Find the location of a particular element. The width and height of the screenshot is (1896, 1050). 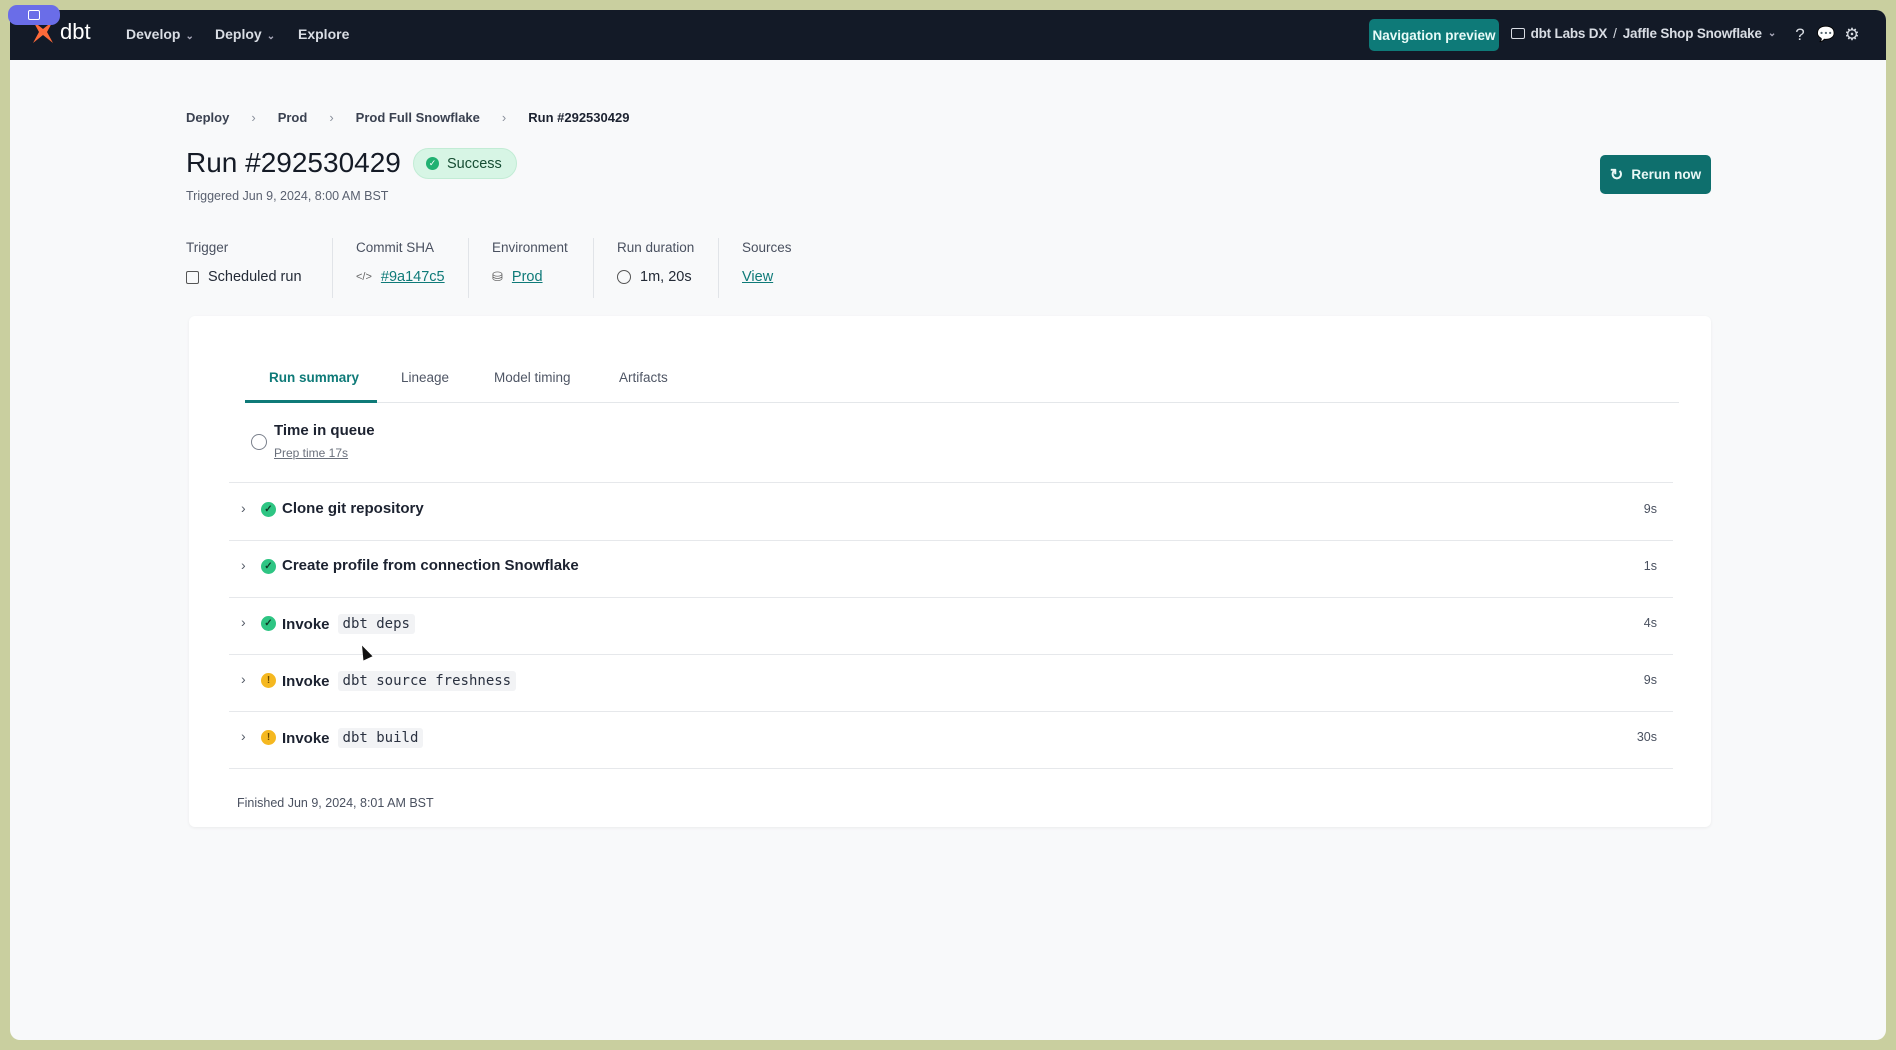

nav-develop: Develop ⌄ is located at coordinates (160, 34).